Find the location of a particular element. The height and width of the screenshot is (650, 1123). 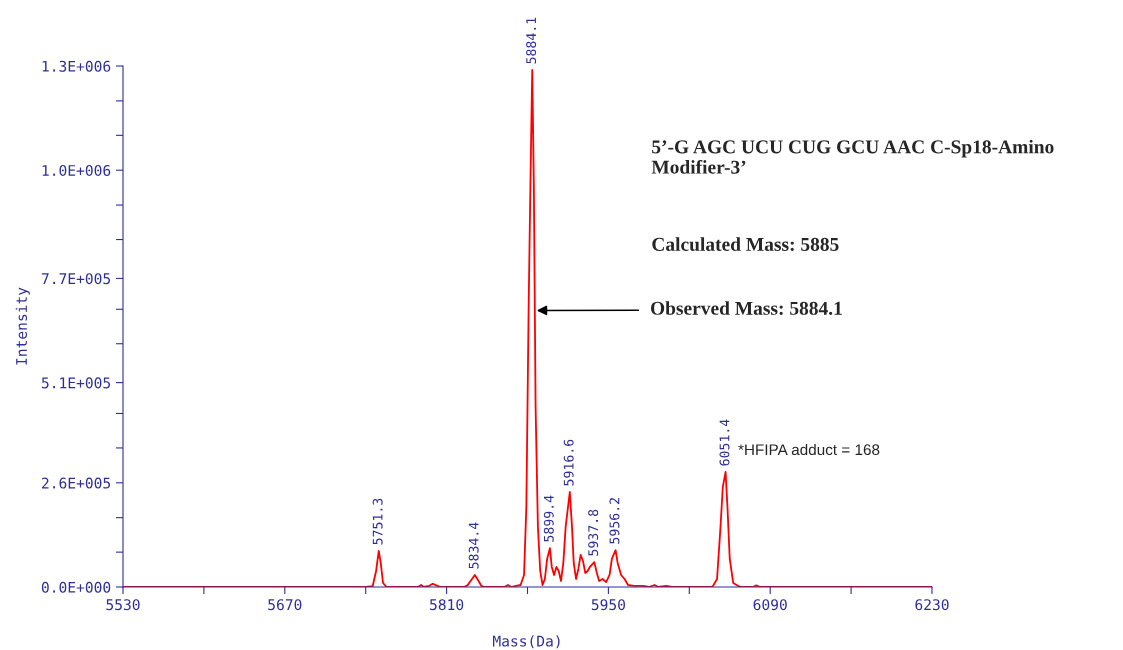

annotation: 5937.8 is located at coordinates (593, 532).